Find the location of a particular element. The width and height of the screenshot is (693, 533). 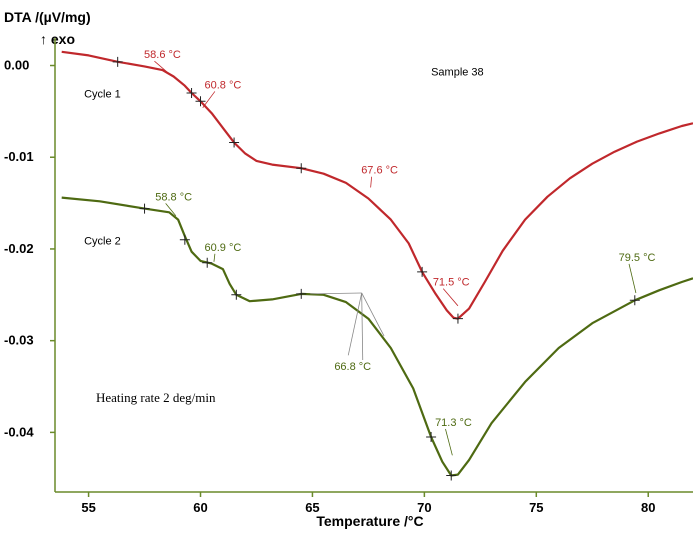

heating-rate-note: Heating rate 2 deg/min is located at coordinates (156, 397).